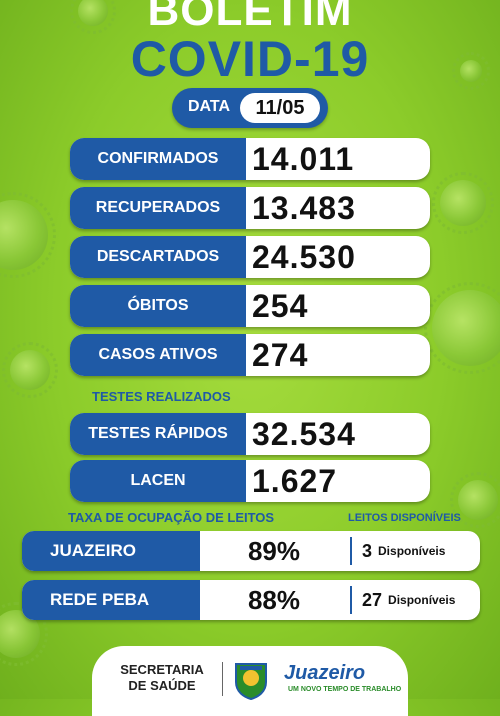 The image size is (500, 716). Describe the element at coordinates (280, 108) in the screenshot. I see `date-value: 11/05` at that location.